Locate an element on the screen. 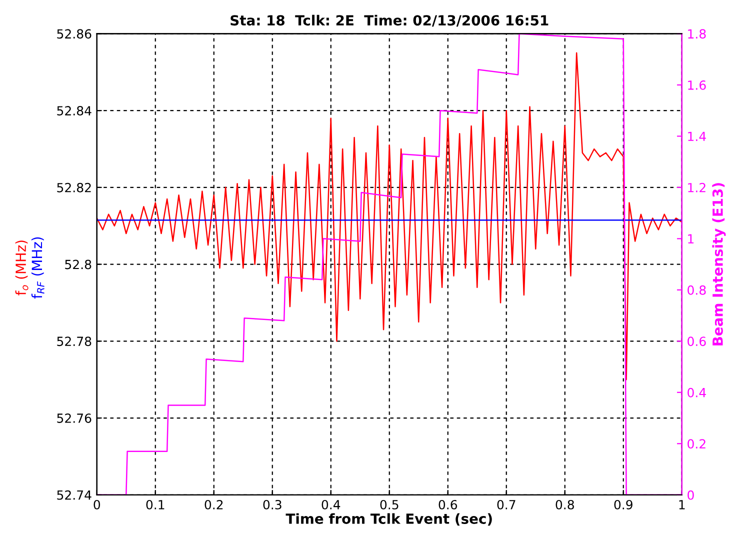 The image size is (734, 535). y-tick-label: 52.76 is located at coordinates (74, 418).